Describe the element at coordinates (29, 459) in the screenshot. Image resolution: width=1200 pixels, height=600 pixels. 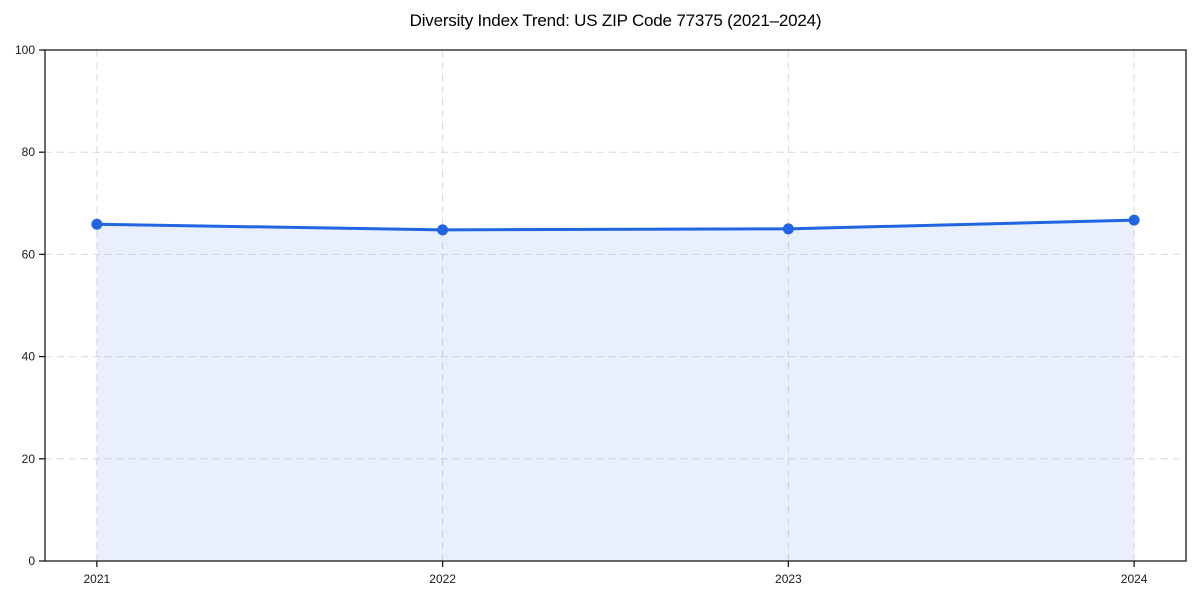
I see `y-tick-label: 20` at that location.